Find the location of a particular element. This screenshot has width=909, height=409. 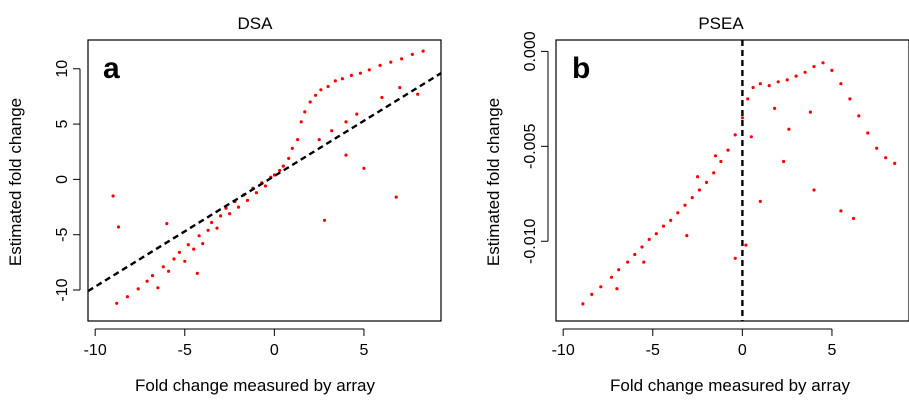

panel-a-x-axis-label: Fold change measured by array is located at coordinates (255, 385).